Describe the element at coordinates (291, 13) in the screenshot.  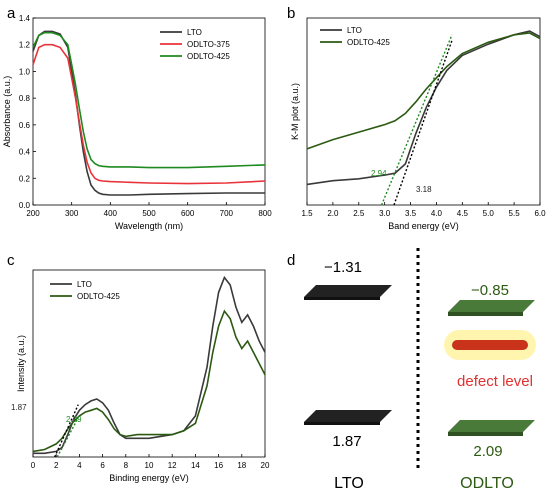
I see `panel-label-b: b` at that location.